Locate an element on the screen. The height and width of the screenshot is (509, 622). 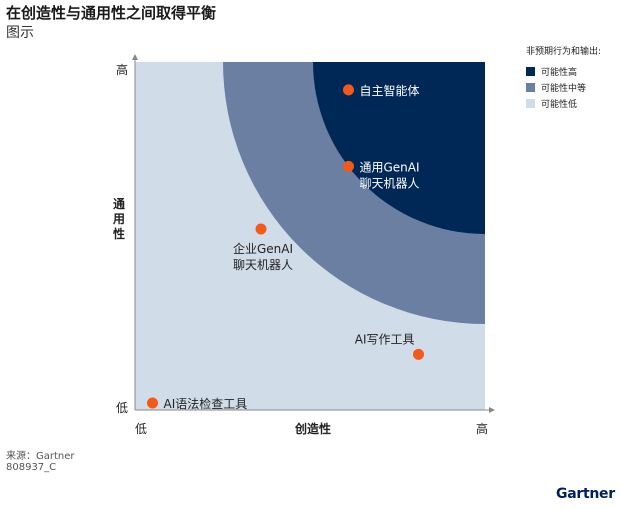
zone-high is located at coordinates (399, 148).